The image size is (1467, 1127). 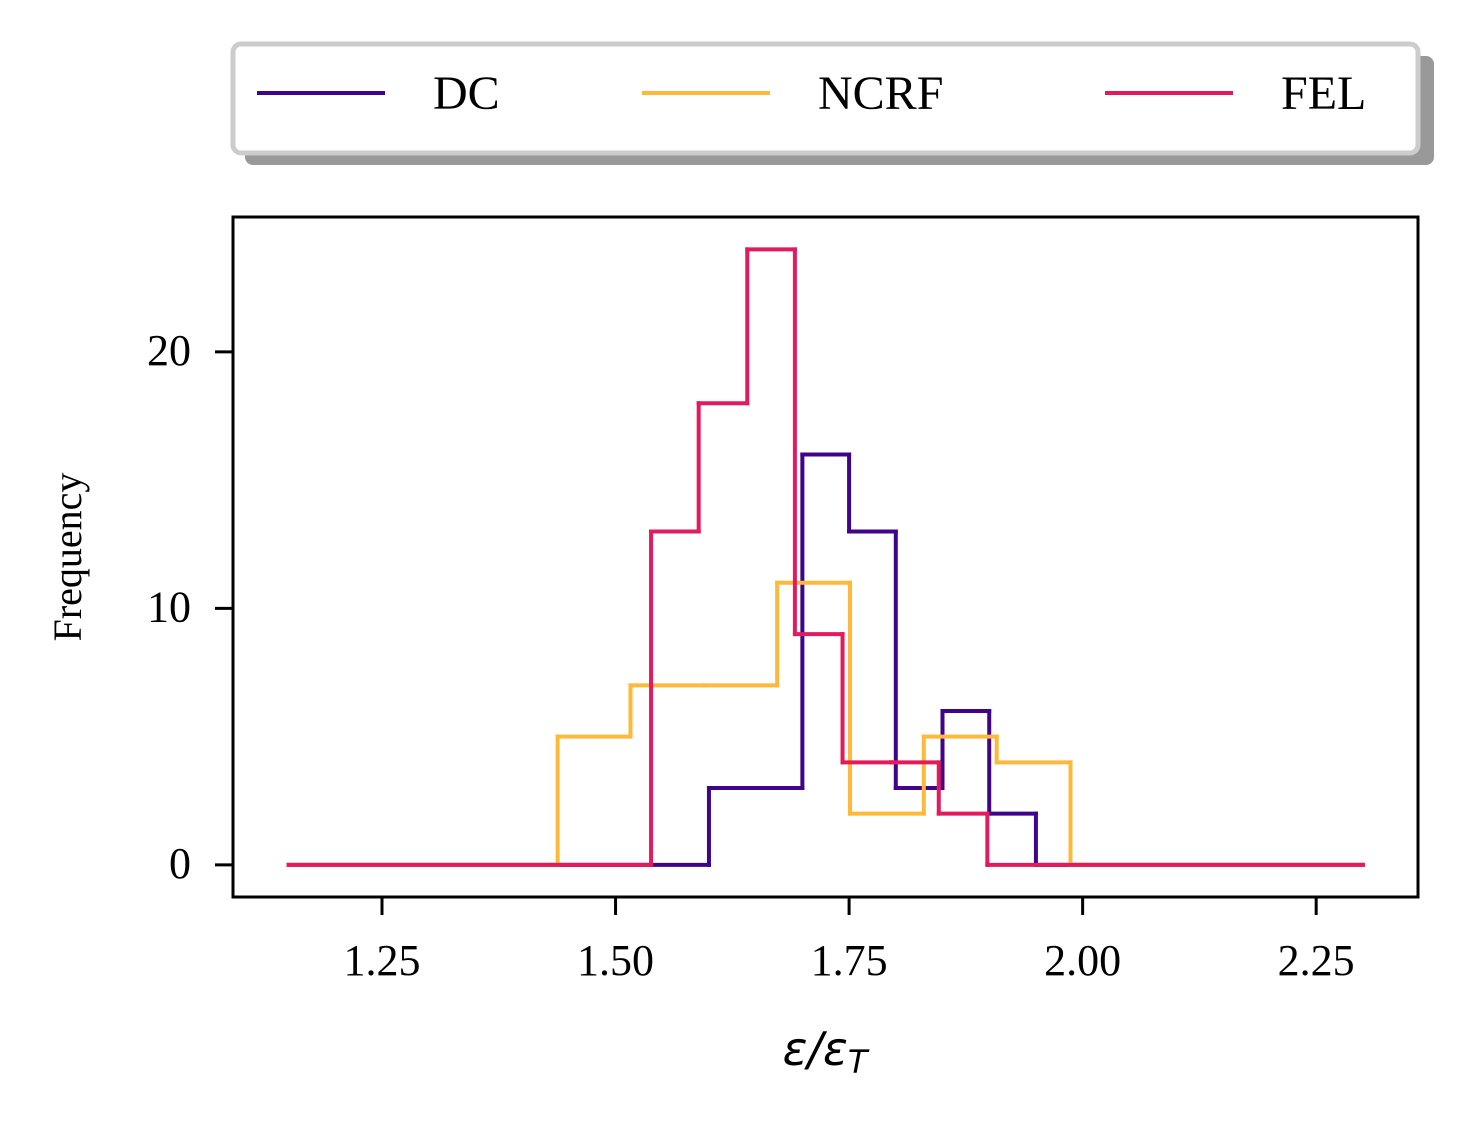 I want to click on y-tick-label: 0, so click(x=180, y=863).